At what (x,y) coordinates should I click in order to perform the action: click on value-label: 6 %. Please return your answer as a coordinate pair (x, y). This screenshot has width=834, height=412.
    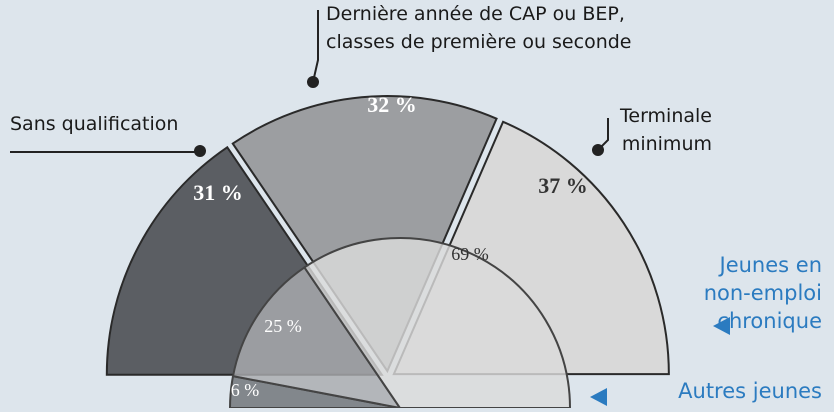
    Looking at the image, I should click on (245, 390).